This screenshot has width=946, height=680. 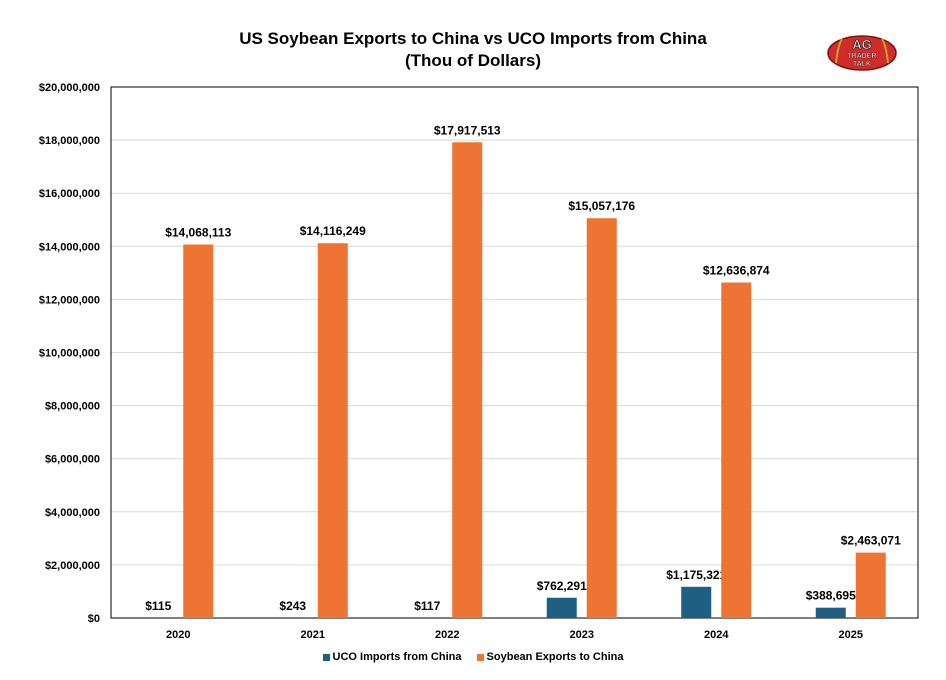 I want to click on y-tick-label: $16,000,000, so click(x=69, y=194).